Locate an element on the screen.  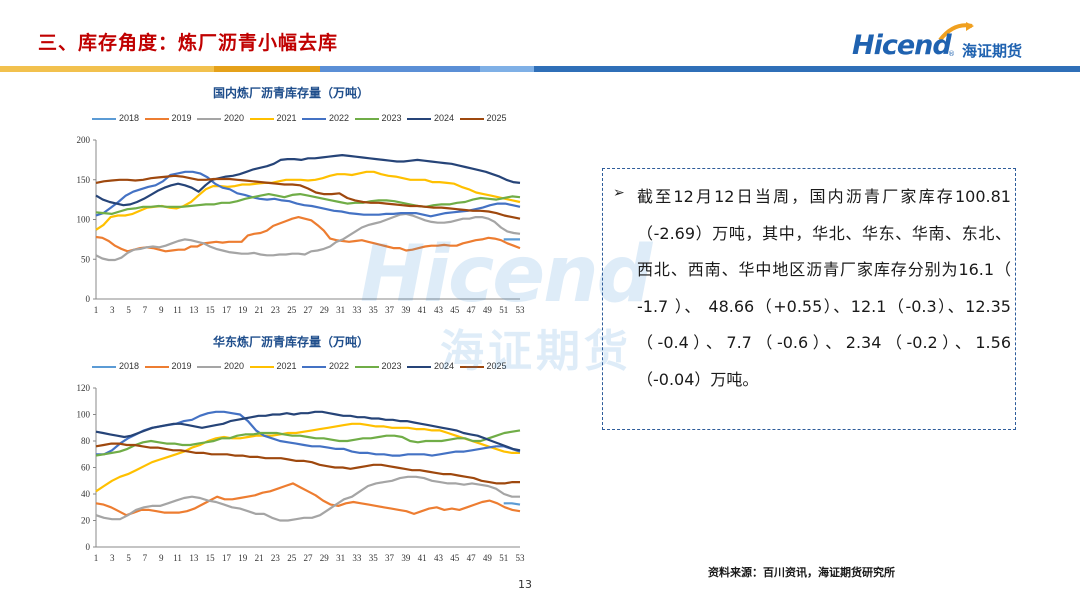
x-tick-label: 27 is located at coordinates (309, 310).